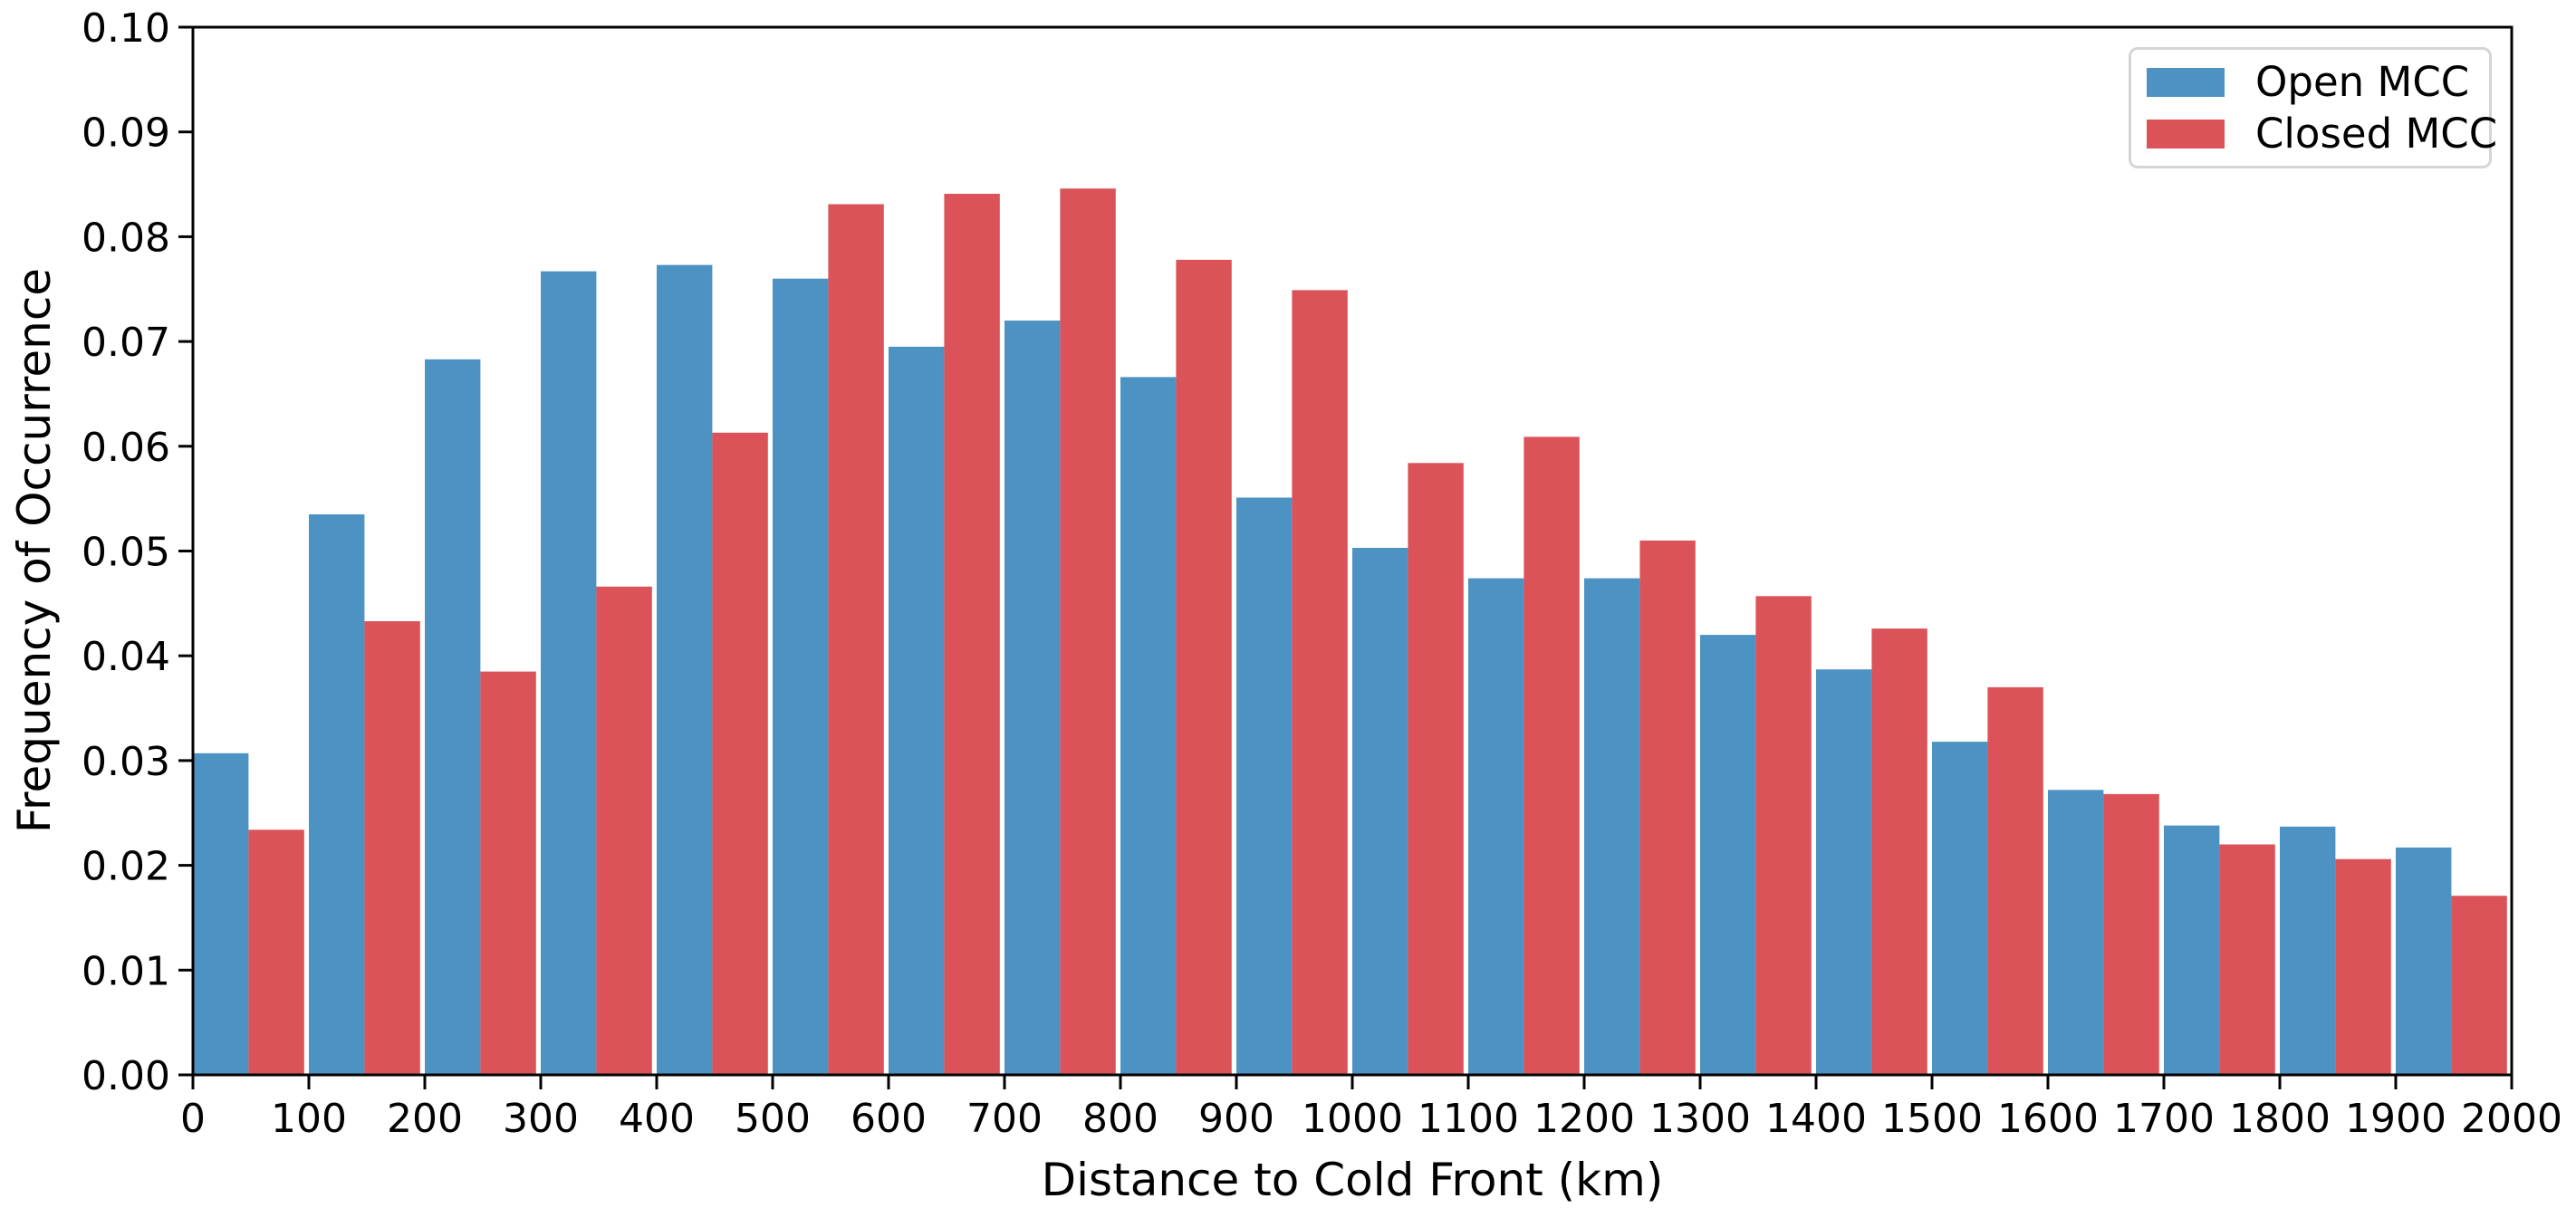 Image resolution: width=2576 pixels, height=1208 pixels. Describe the element at coordinates (126, 238) in the screenshot. I see `y-tick-label: 0.08` at that location.